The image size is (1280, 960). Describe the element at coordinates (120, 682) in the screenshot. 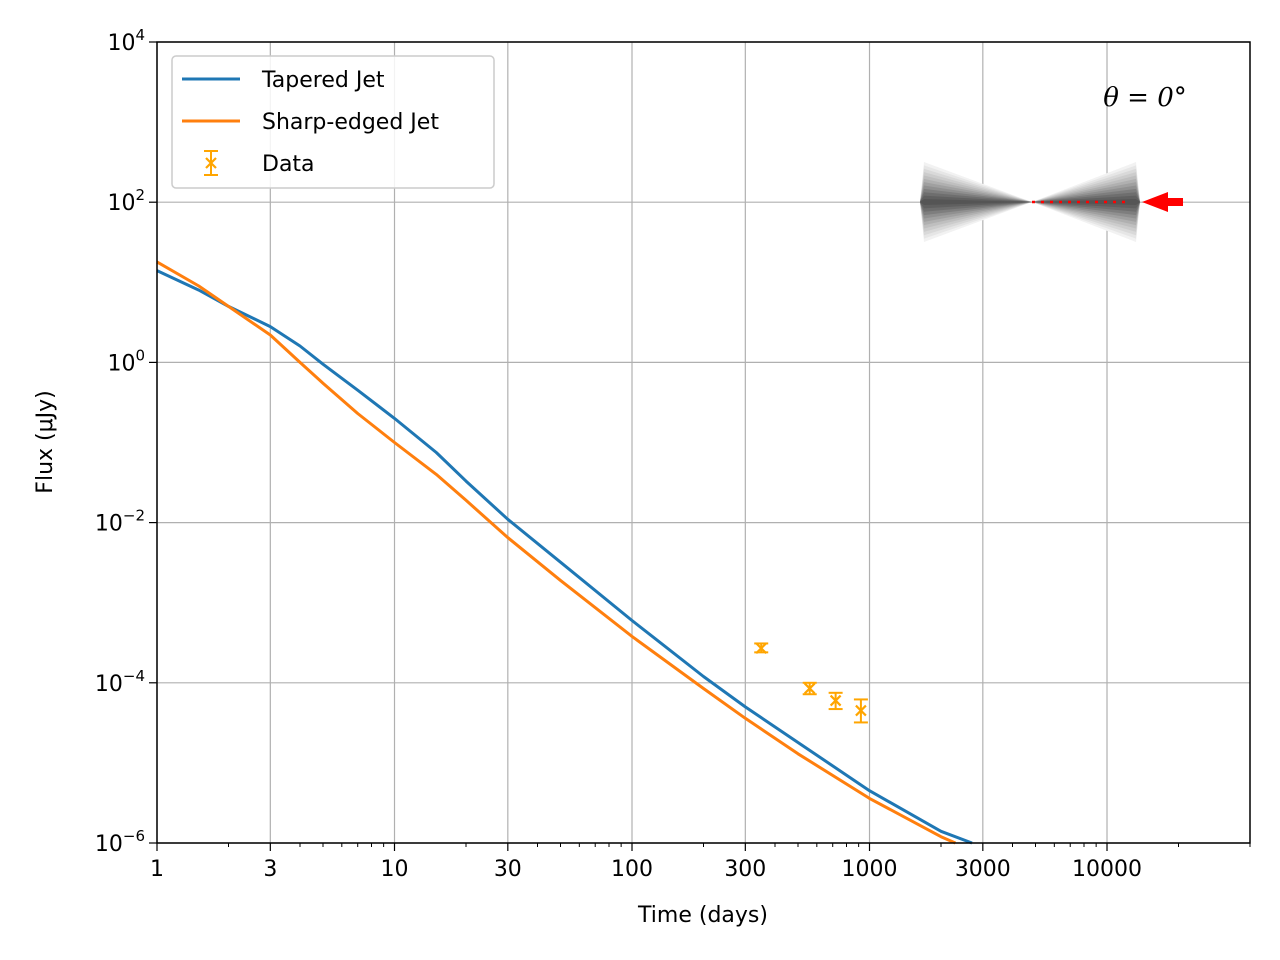

I see `y-tick-label: 10⁻⁴` at that location.